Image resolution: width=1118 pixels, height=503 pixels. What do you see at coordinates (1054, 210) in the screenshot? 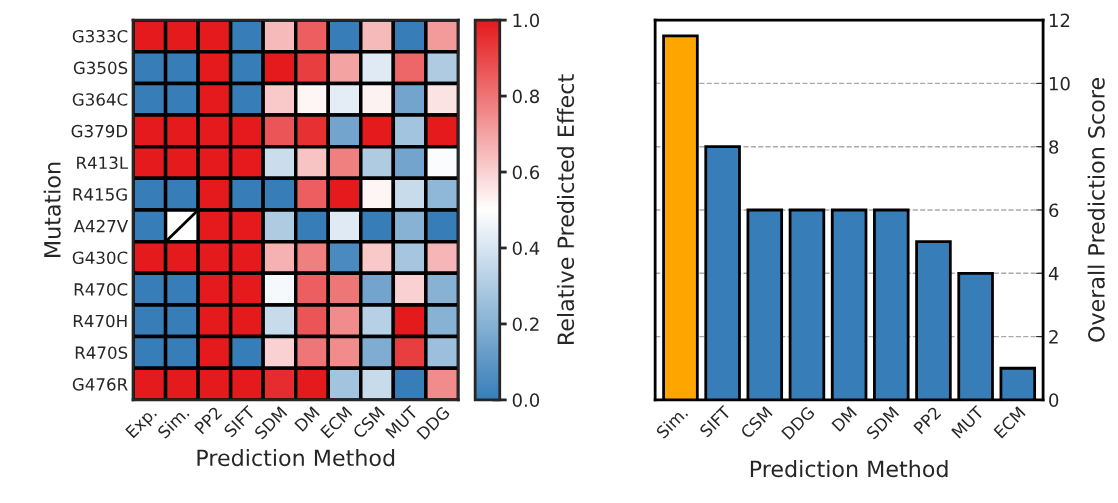
I see `y-tick-label: 6` at bounding box center [1054, 210].